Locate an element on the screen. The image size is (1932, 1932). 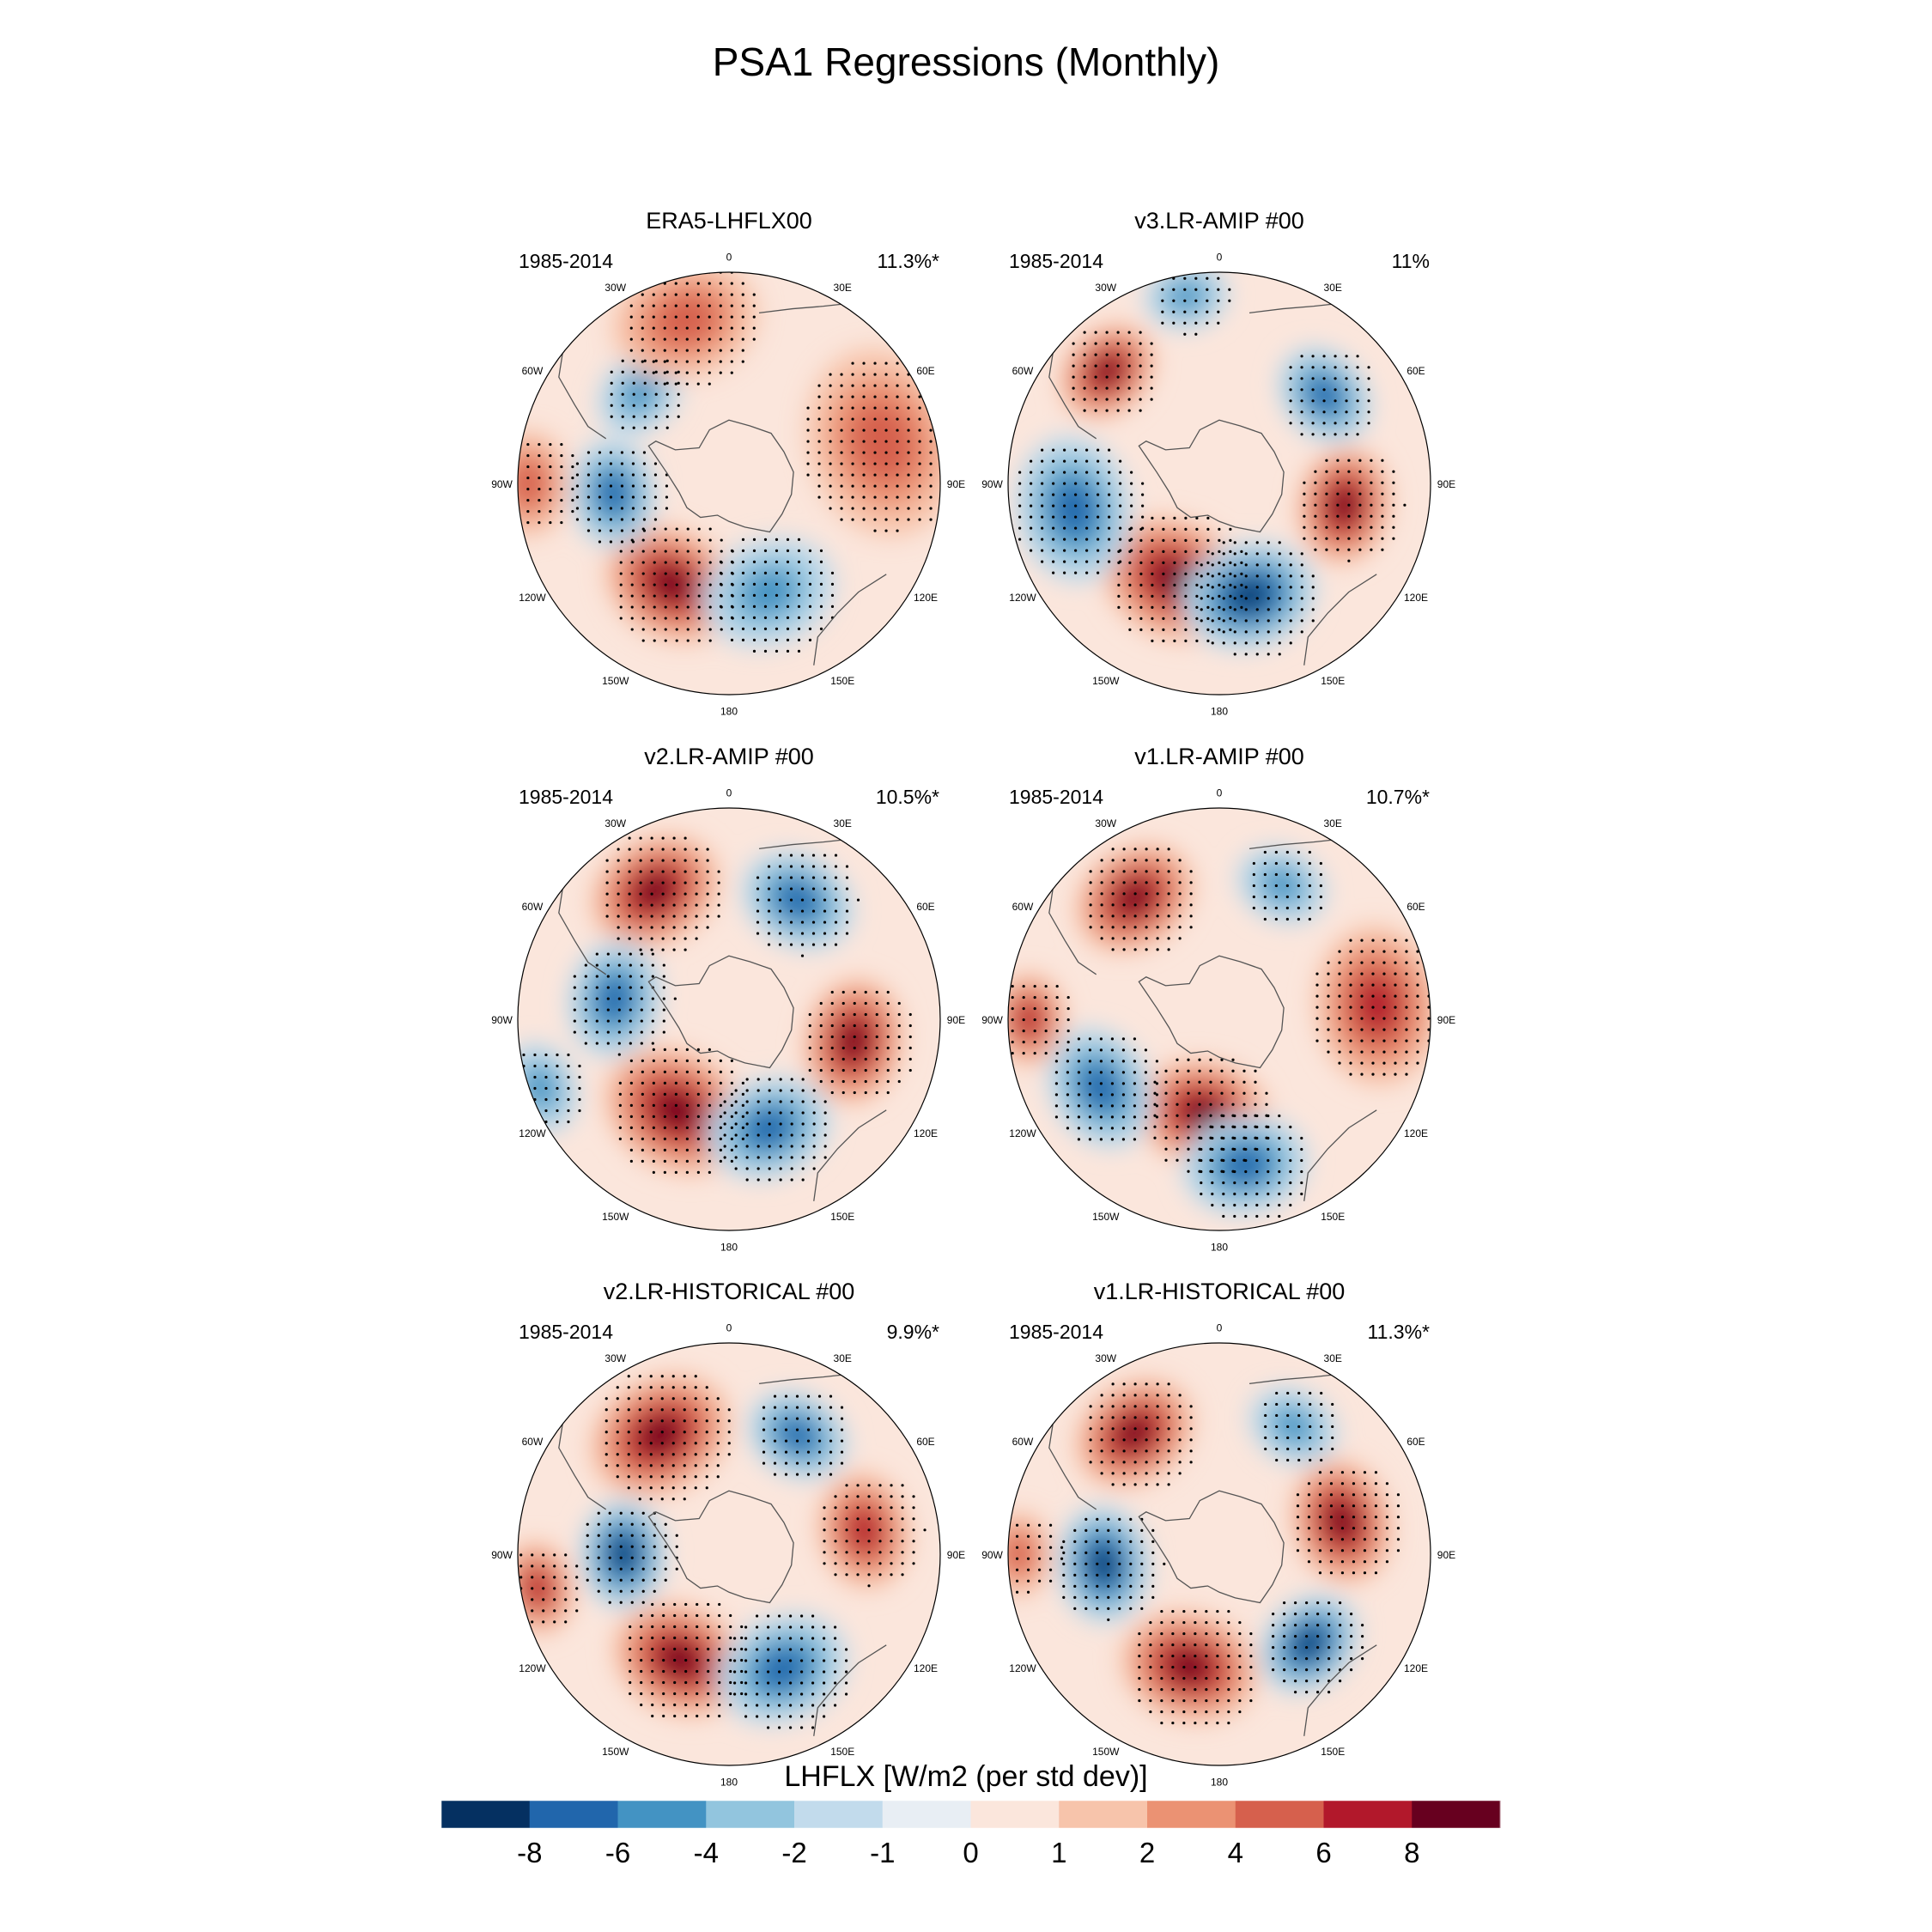
panel-title: v2.LR-AMIP #00 is located at coordinates (729, 757).